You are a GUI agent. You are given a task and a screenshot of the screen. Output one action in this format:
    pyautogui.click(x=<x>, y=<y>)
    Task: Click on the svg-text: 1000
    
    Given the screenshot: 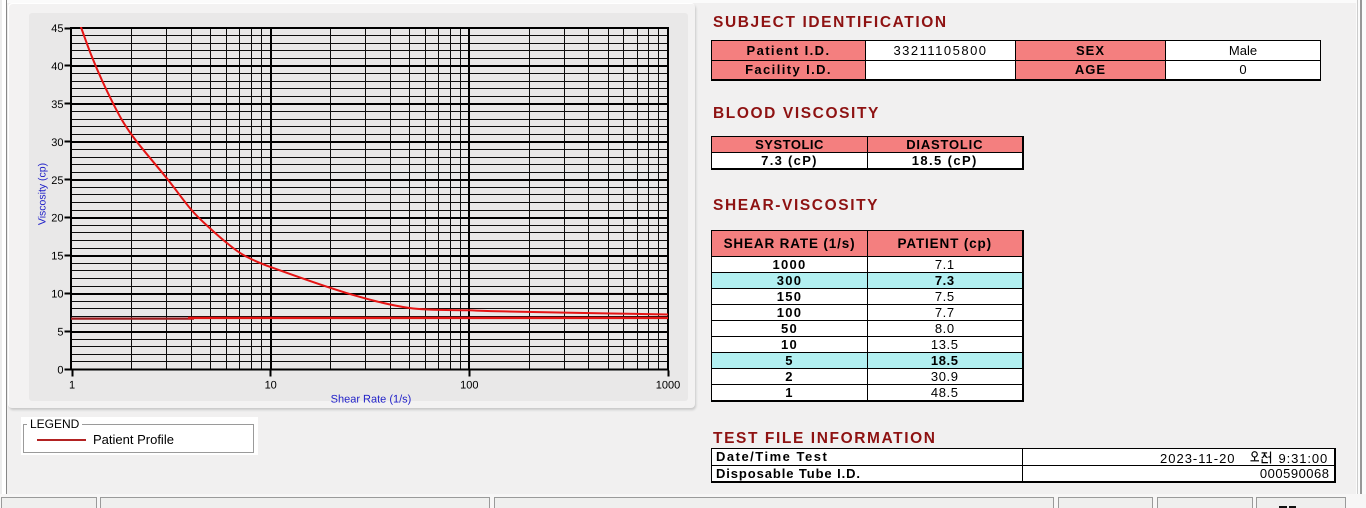 What is the action you would take?
    pyautogui.click(x=668, y=386)
    